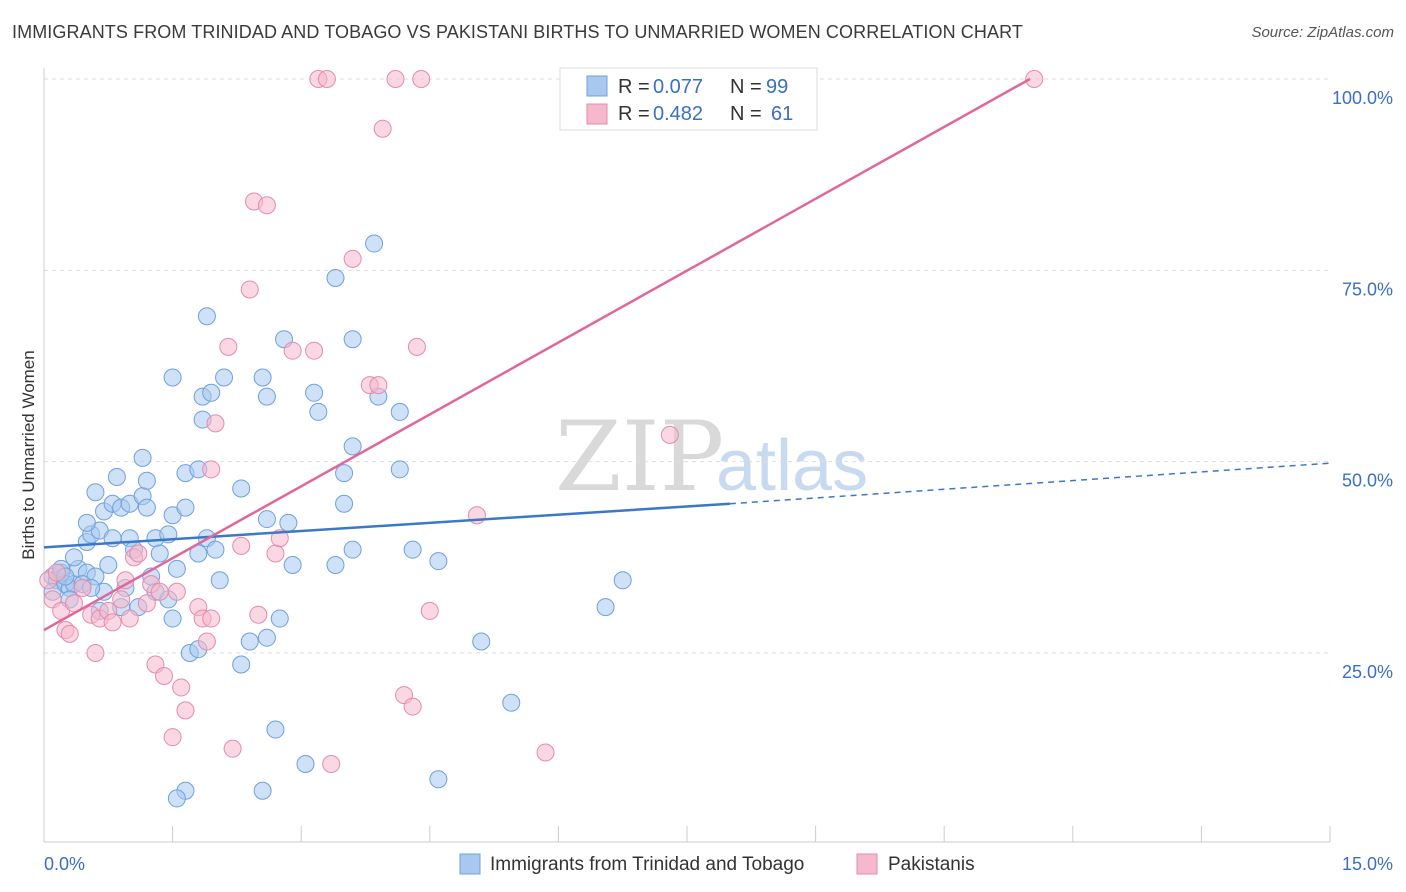 Image resolution: width=1406 pixels, height=892 pixels. What do you see at coordinates (597, 86) in the screenshot?
I see `legend-swatch-blue` at bounding box center [597, 86].